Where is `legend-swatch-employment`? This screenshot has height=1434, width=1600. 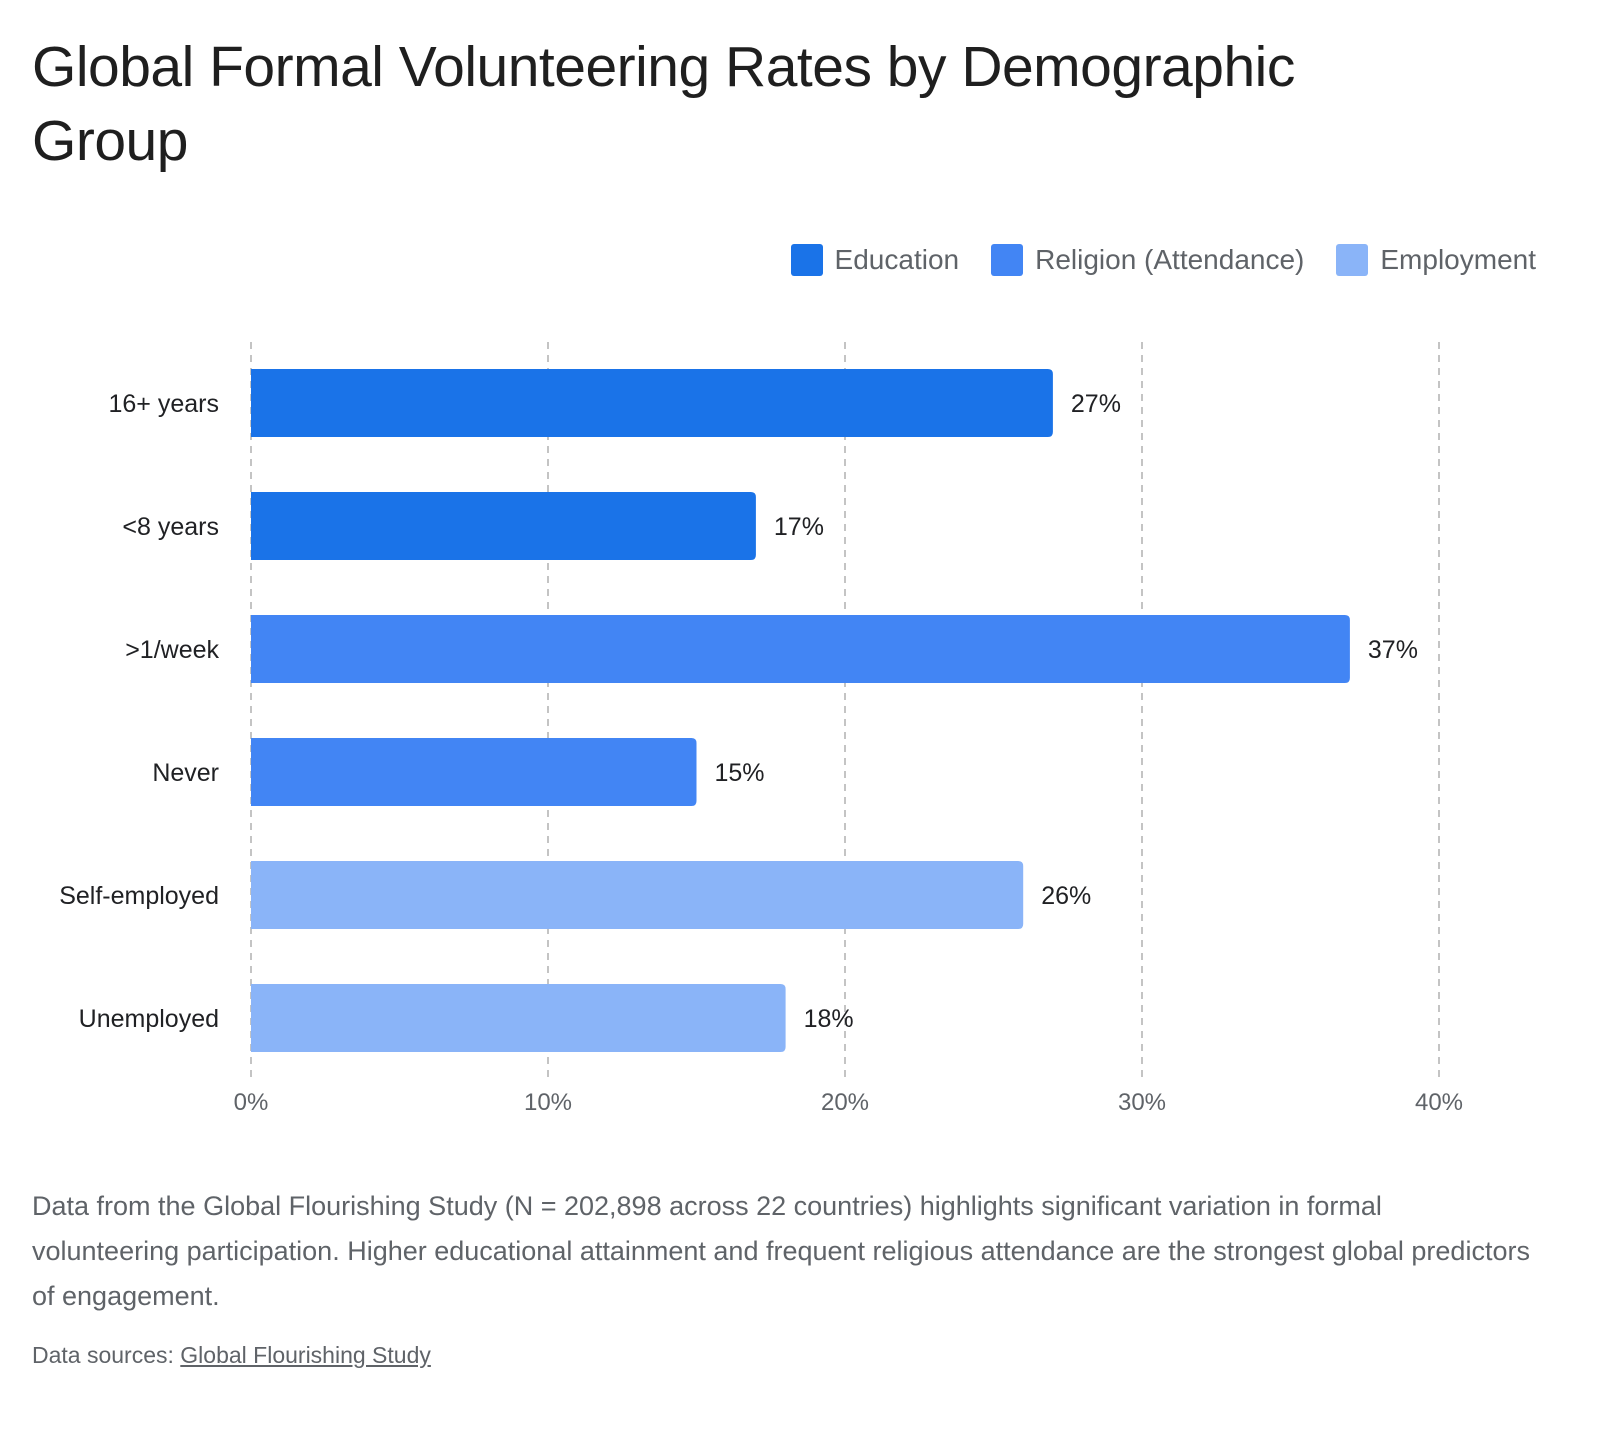
legend-swatch-employment is located at coordinates (1352, 260).